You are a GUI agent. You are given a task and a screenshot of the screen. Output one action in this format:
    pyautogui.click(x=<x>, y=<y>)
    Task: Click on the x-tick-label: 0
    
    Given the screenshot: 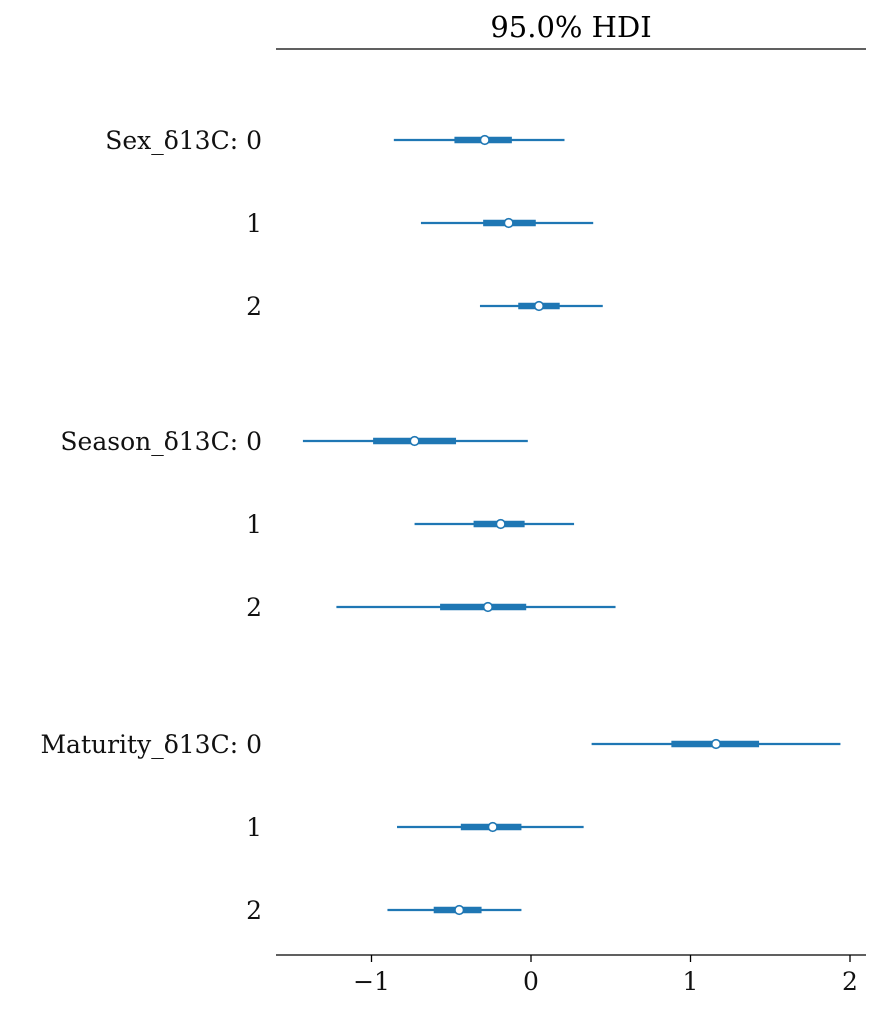 What is the action you would take?
    pyautogui.click(x=531, y=981)
    